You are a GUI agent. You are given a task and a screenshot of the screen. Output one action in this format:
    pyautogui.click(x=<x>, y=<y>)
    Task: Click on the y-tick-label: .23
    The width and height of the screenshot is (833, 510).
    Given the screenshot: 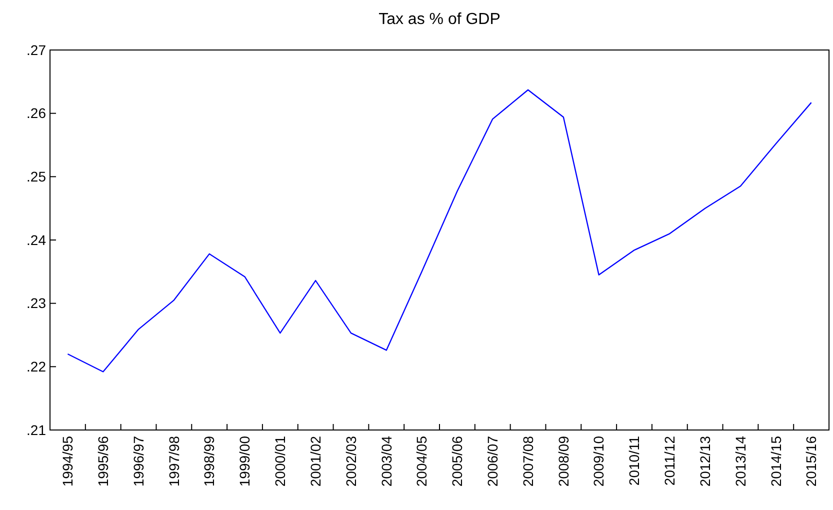 What is the action you would take?
    pyautogui.click(x=36, y=303)
    